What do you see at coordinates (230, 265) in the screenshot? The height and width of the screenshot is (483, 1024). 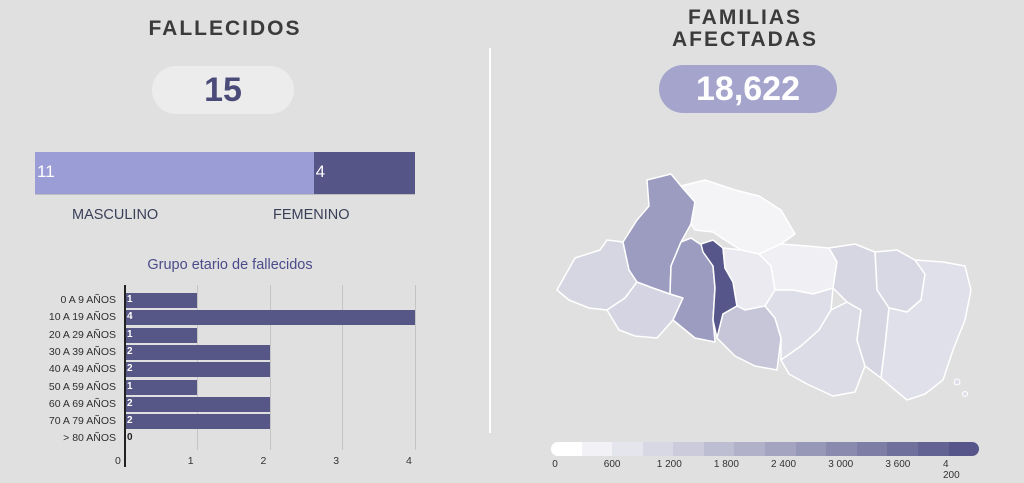 I see `age-chart-title: Grupo etario de fallecidos` at bounding box center [230, 265].